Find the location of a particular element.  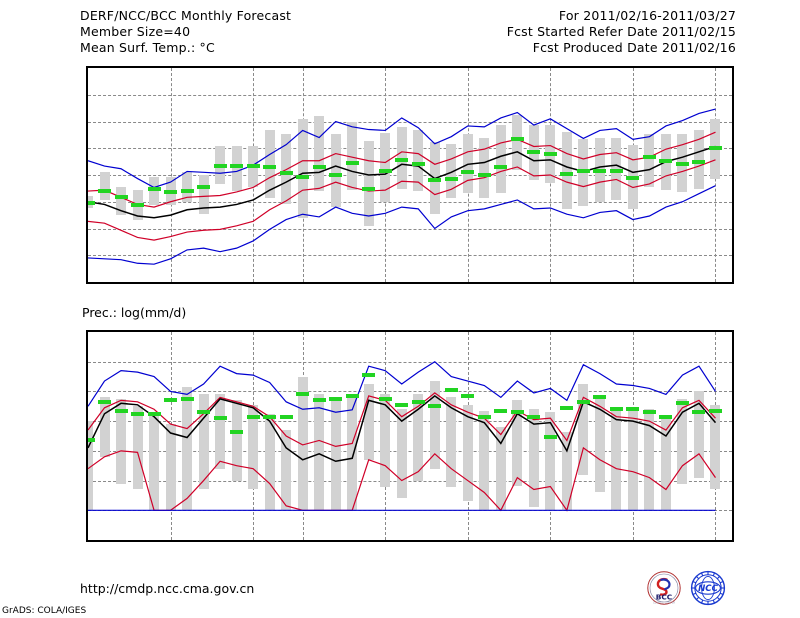

ncc-logo: NCC is located at coordinates (708, 588).